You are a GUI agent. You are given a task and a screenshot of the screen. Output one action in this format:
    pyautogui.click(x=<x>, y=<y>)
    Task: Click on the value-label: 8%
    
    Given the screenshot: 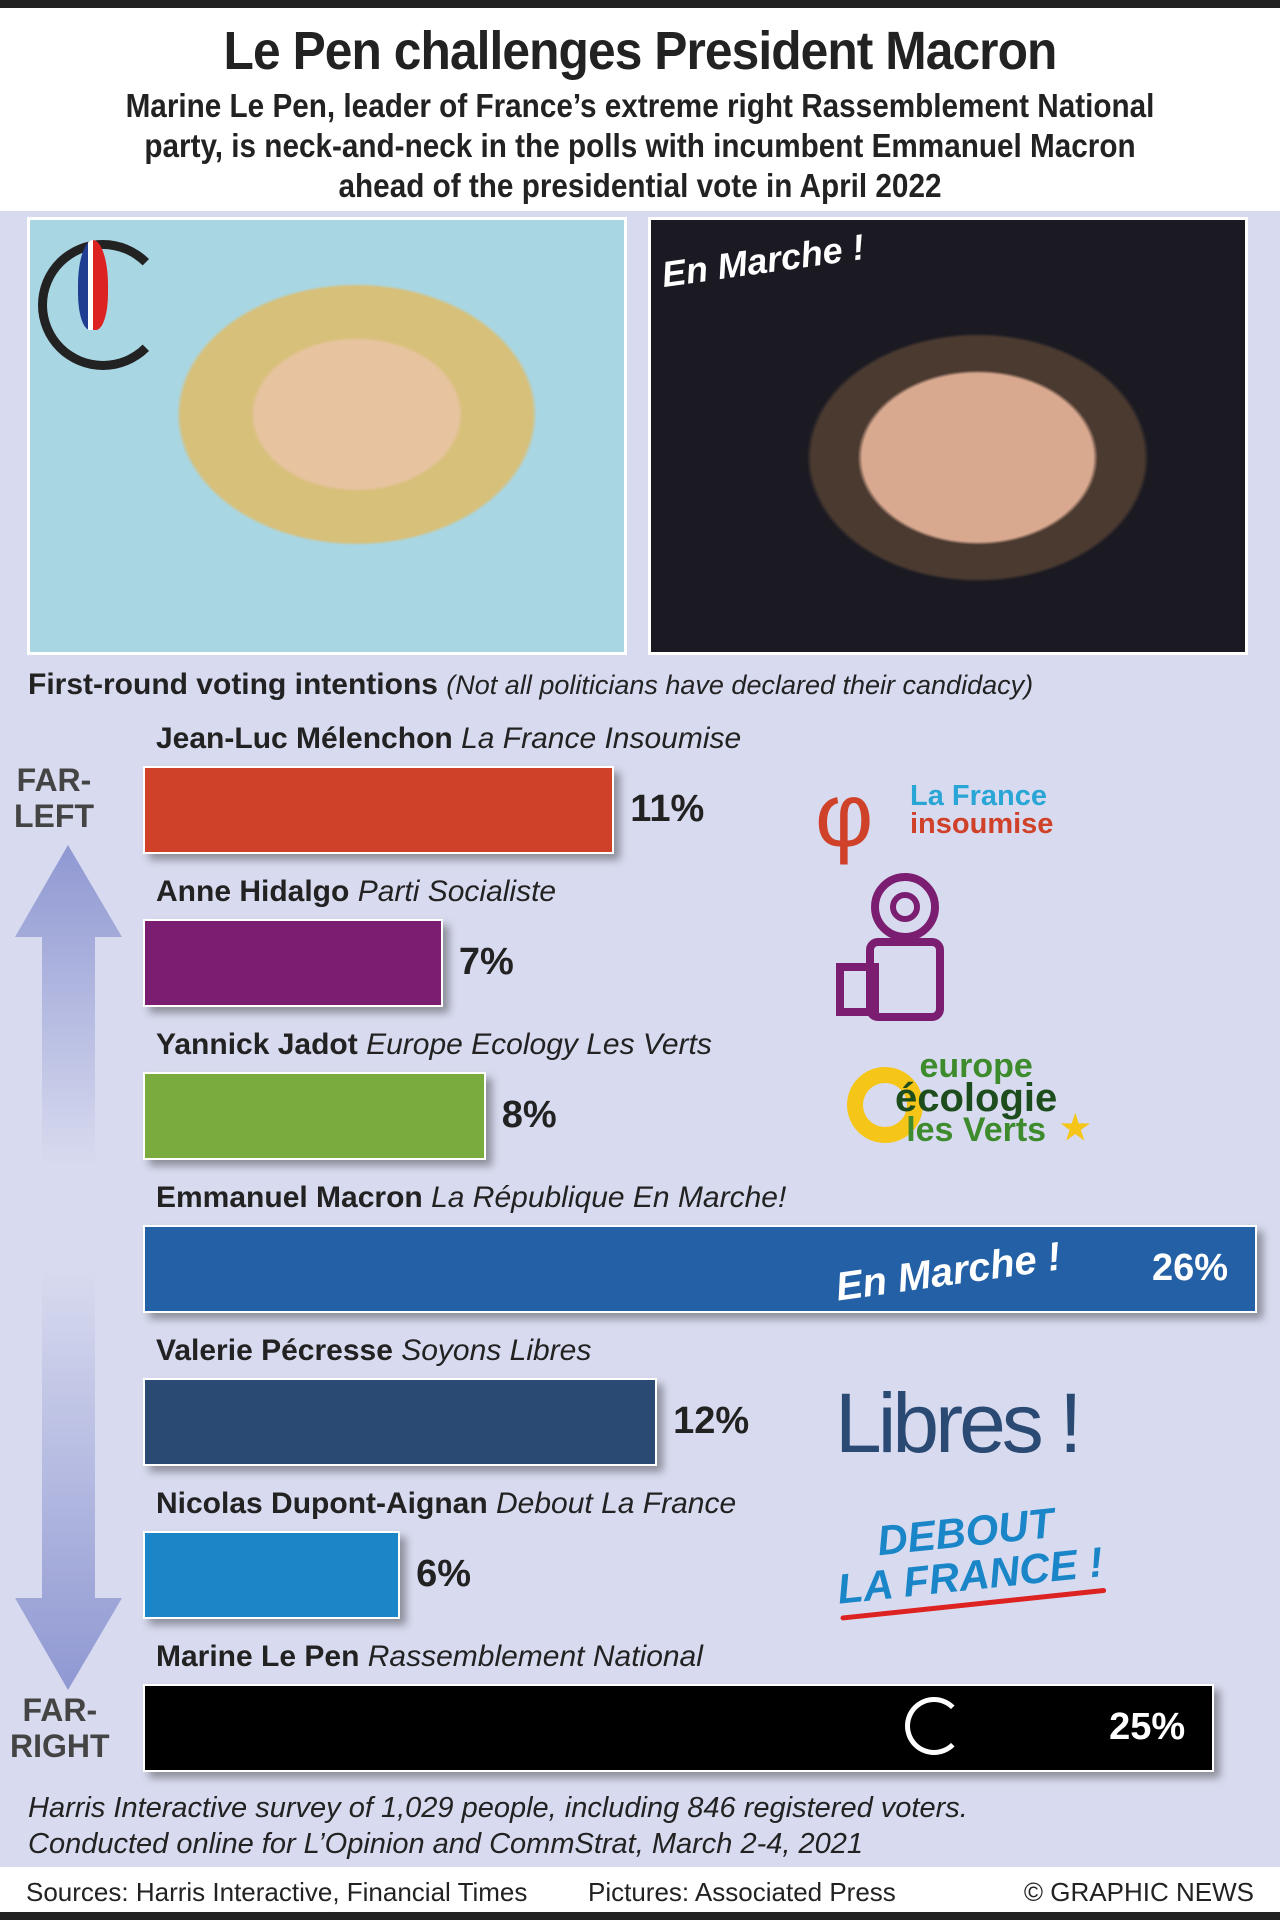 What is the action you would take?
    pyautogui.click(x=529, y=1115)
    